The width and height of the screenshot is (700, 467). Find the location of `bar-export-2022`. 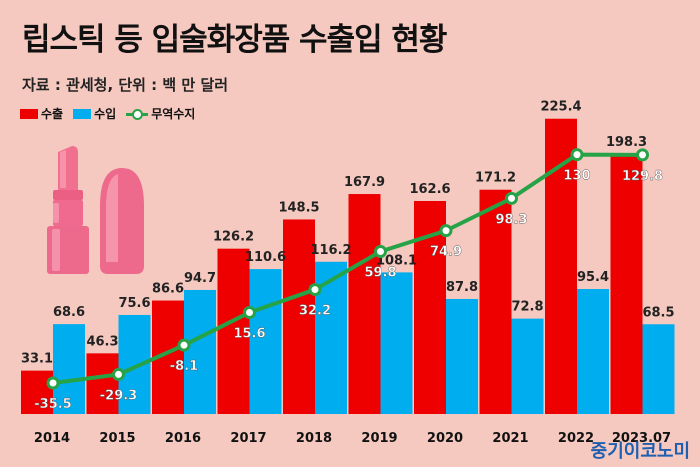

bar-export-2022 is located at coordinates (561, 266).